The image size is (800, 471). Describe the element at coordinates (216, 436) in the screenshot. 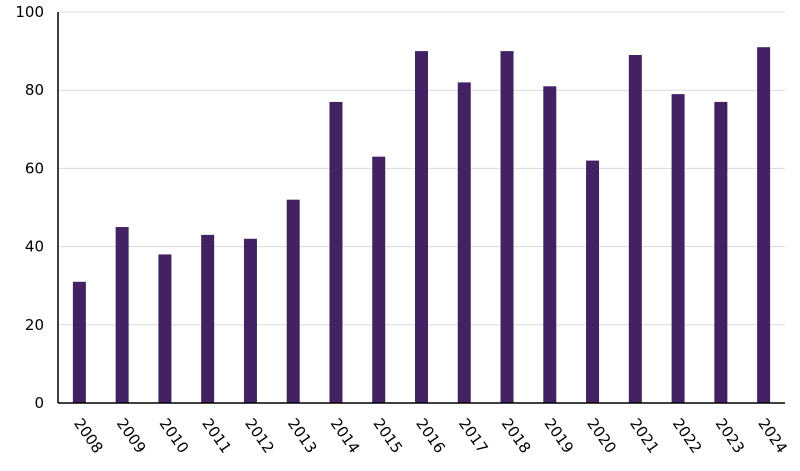

I see `x-tick-label: 2011` at that location.